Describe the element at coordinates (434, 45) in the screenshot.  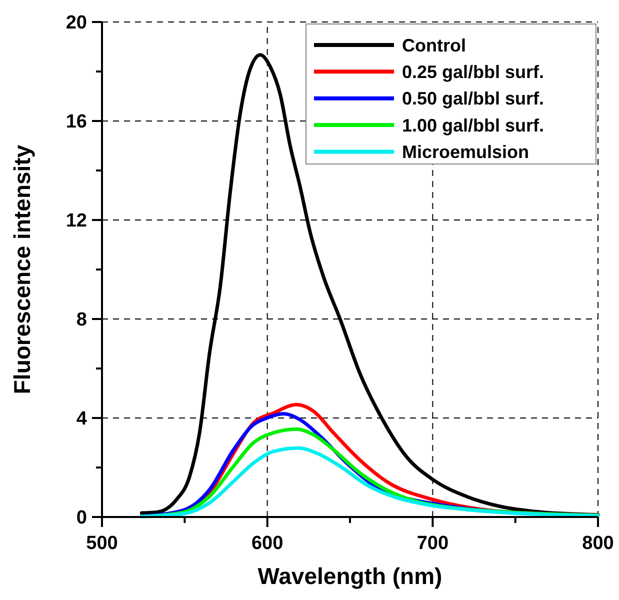
I see `legend-label: Control` at that location.